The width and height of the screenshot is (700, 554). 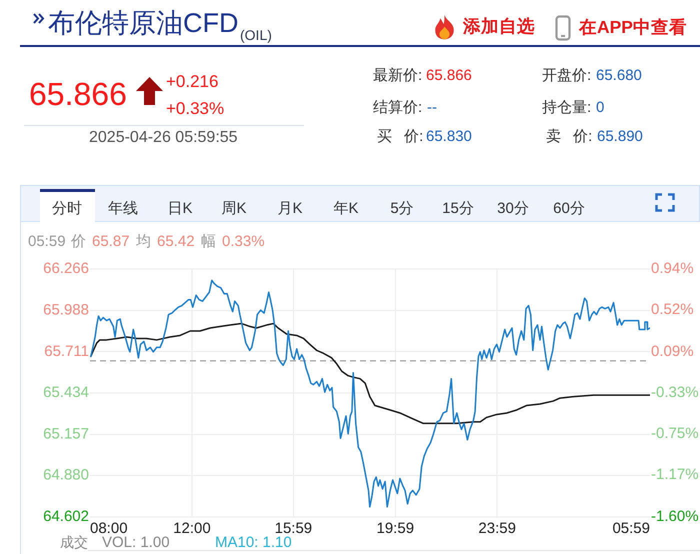 What do you see at coordinates (513, 208) in the screenshot?
I see `text: 30分` at bounding box center [513, 208].